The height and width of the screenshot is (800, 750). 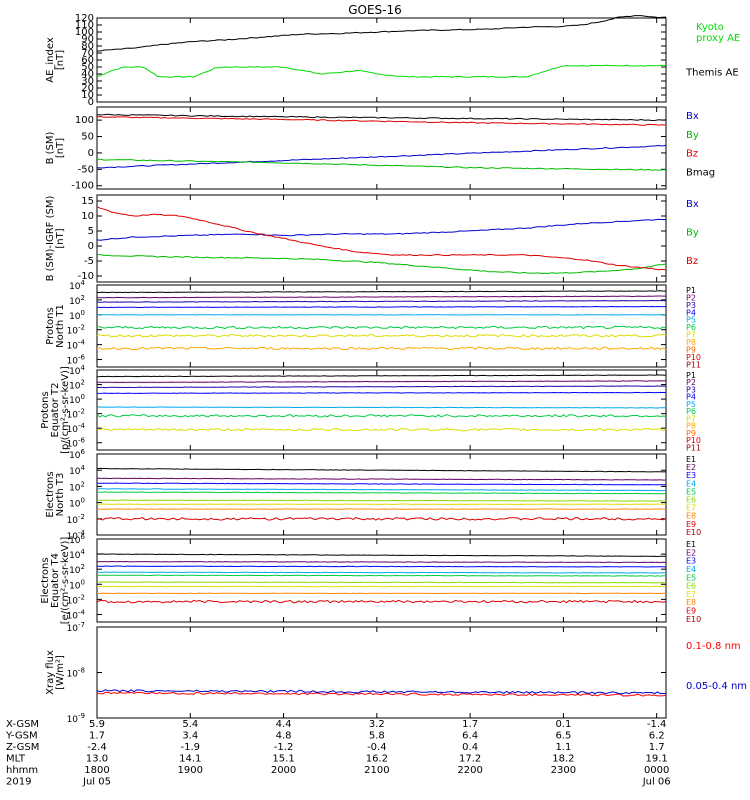 What do you see at coordinates (381, 694) in the screenshot?
I see `series-line-0.1-0.8 nm` at bounding box center [381, 694].